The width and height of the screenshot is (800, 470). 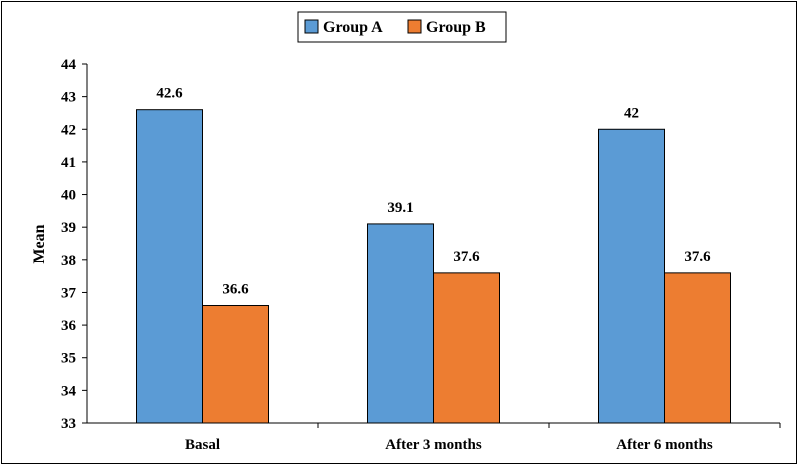 What do you see at coordinates (414, 26) in the screenshot?
I see `legend-swatch-group-b` at bounding box center [414, 26].